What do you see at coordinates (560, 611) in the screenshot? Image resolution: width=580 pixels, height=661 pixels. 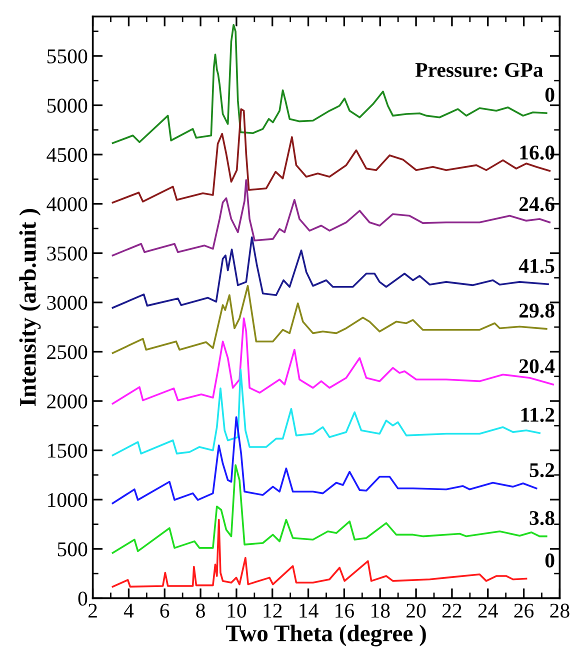 I see `x-tick-label: 28` at bounding box center [560, 611].